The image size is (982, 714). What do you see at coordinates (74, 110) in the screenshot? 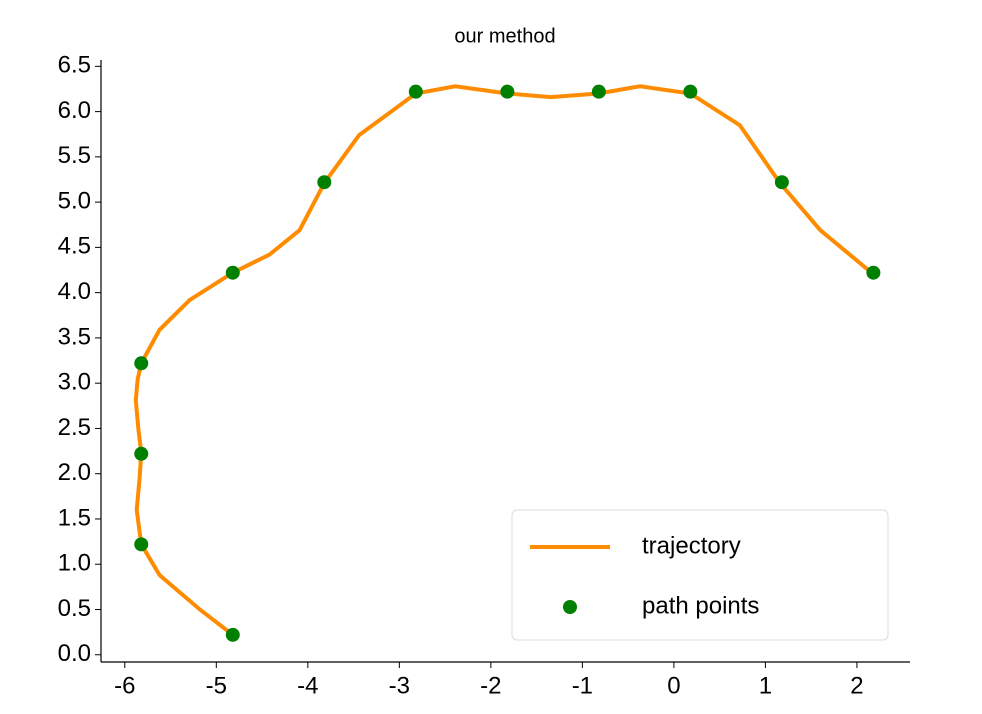
I see `y-tick-label: 6.0` at bounding box center [74, 110].